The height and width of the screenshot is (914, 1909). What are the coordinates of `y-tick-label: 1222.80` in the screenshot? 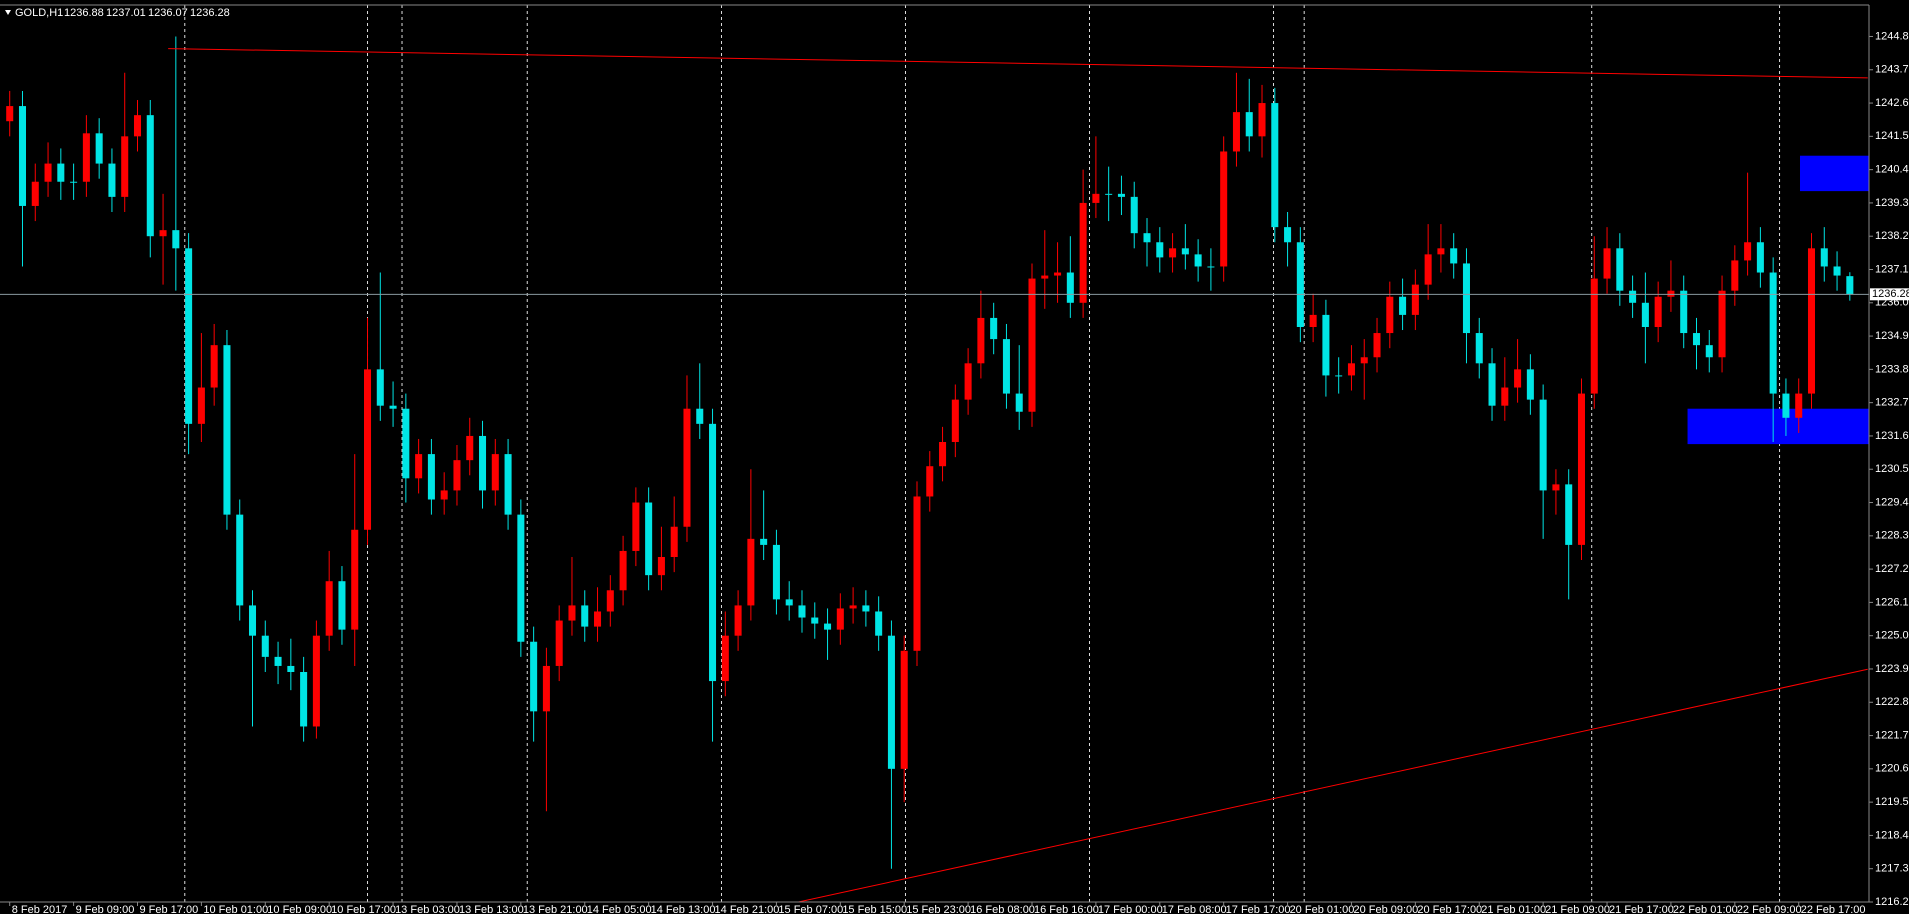 It's located at (1892, 702).